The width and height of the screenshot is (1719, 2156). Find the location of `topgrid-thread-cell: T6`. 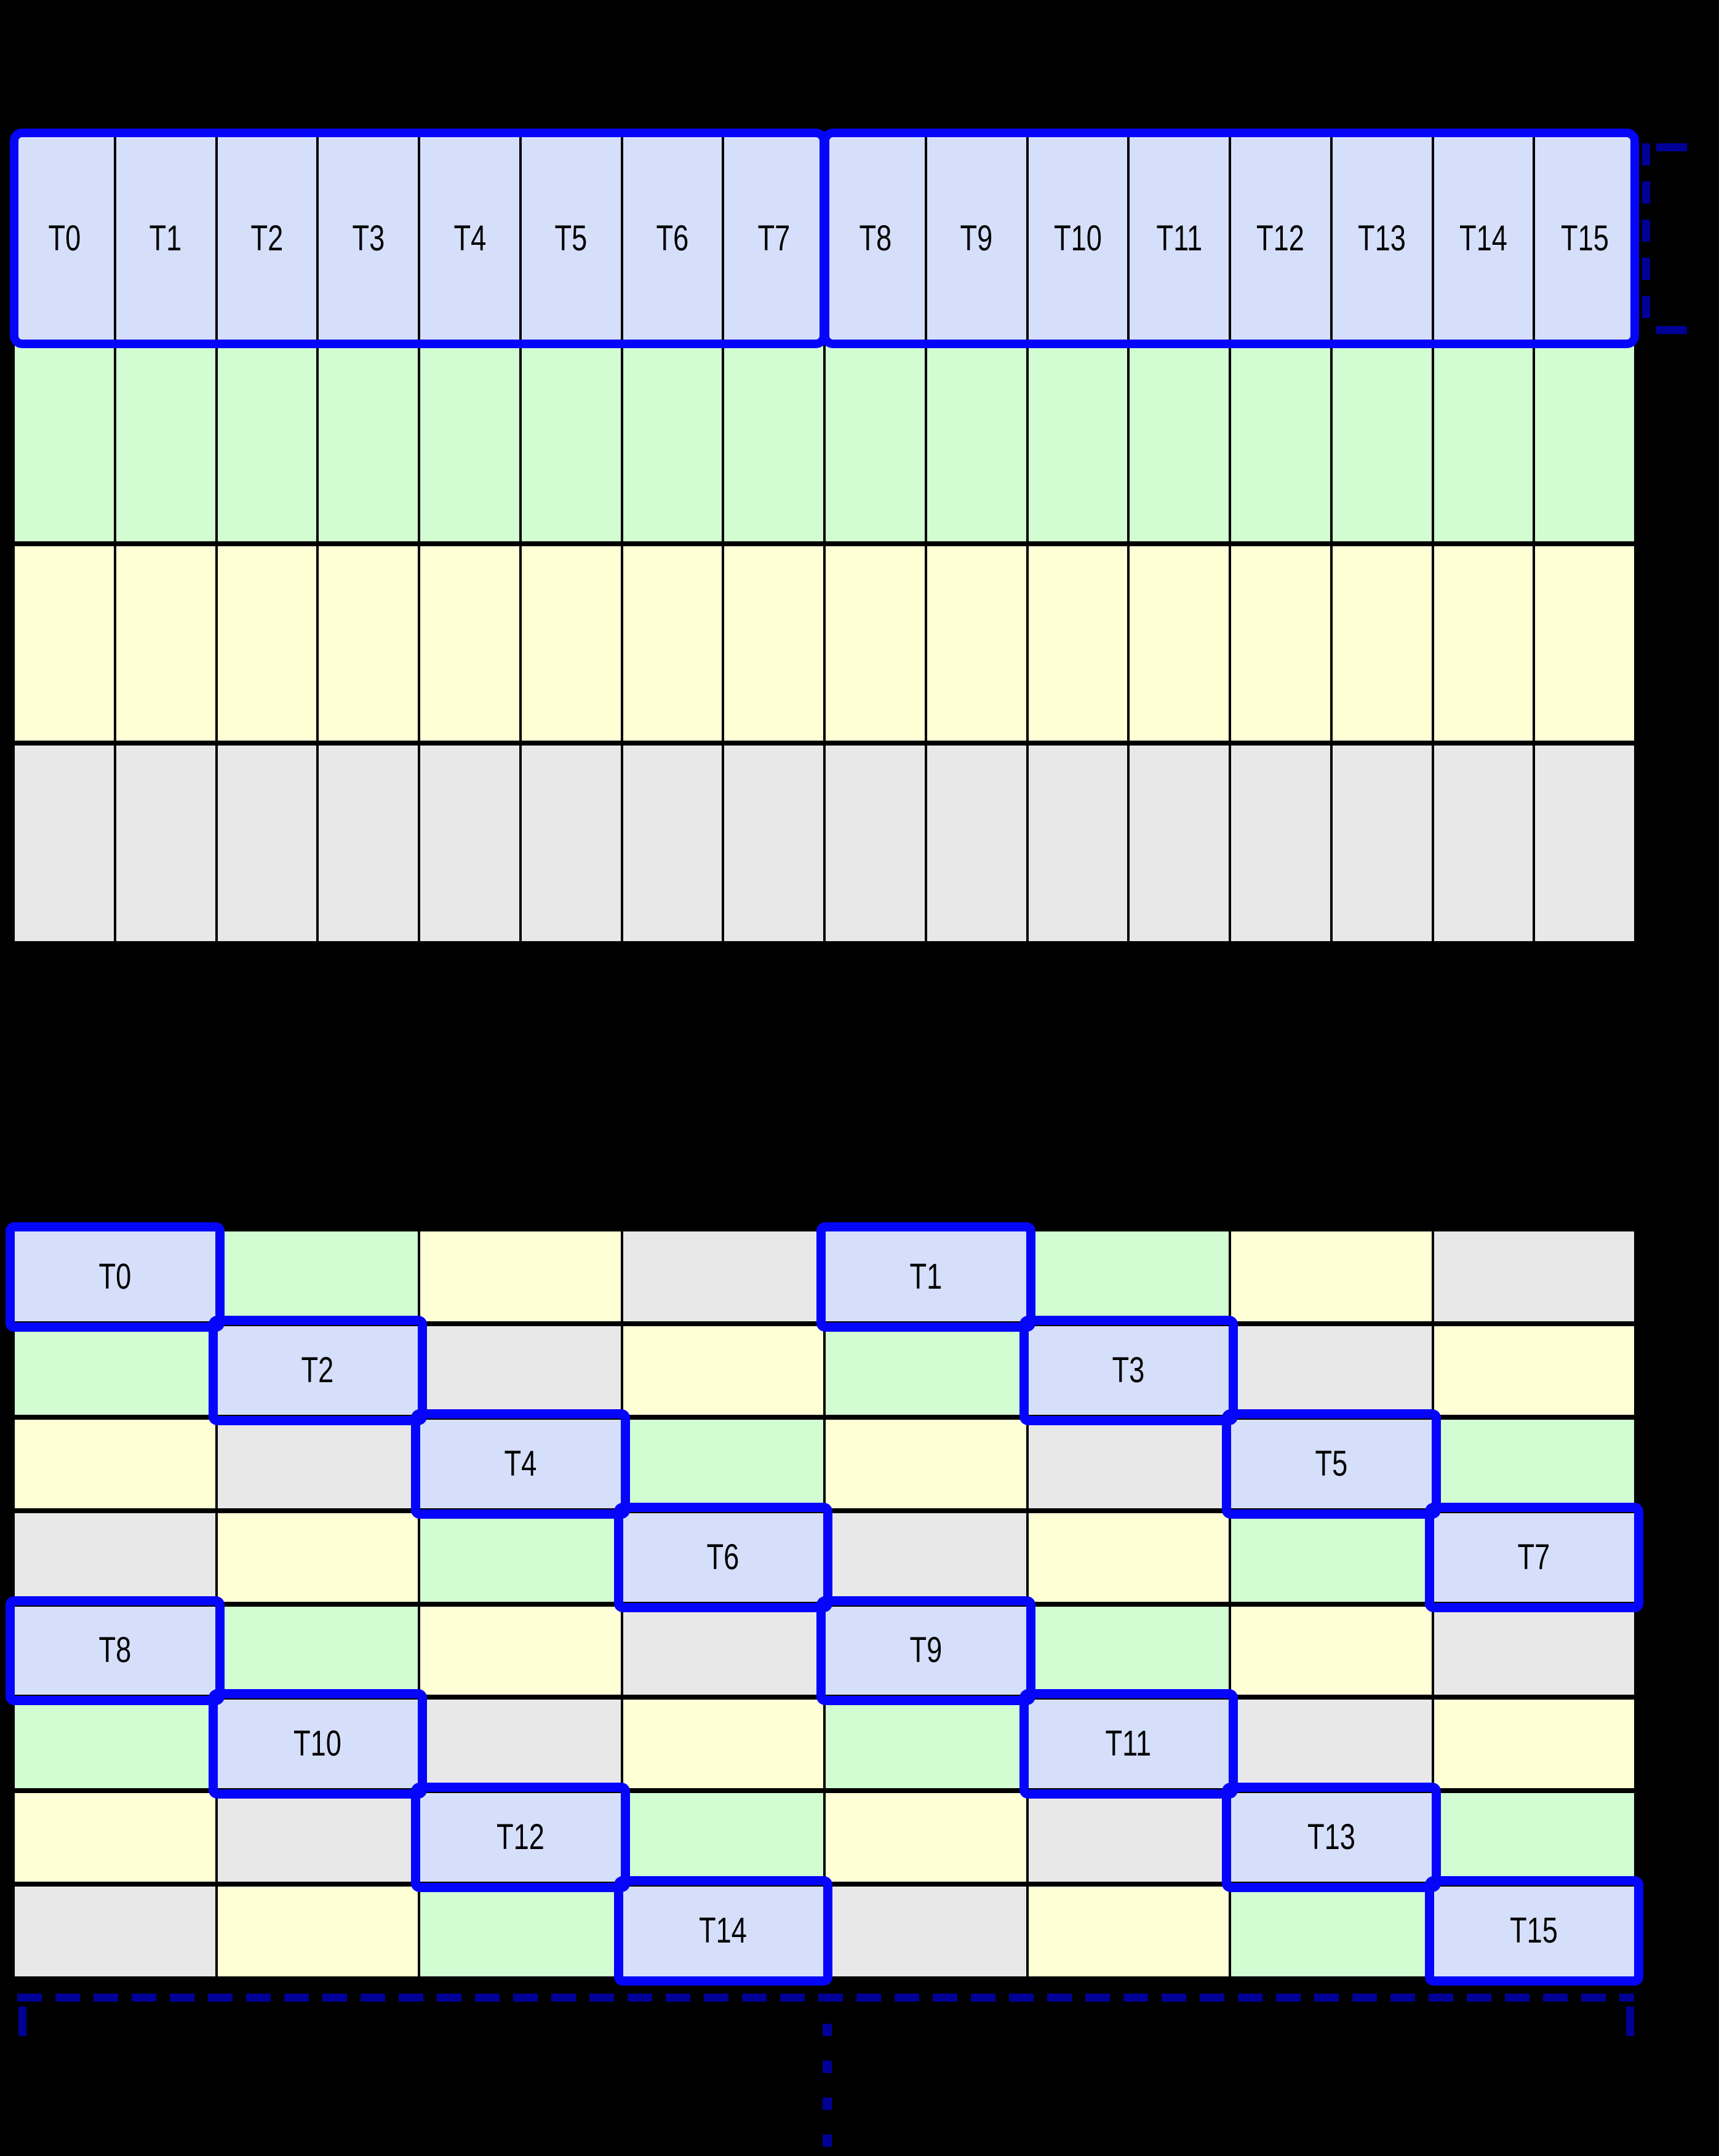

topgrid-thread-cell: T6 is located at coordinates (673, 238).